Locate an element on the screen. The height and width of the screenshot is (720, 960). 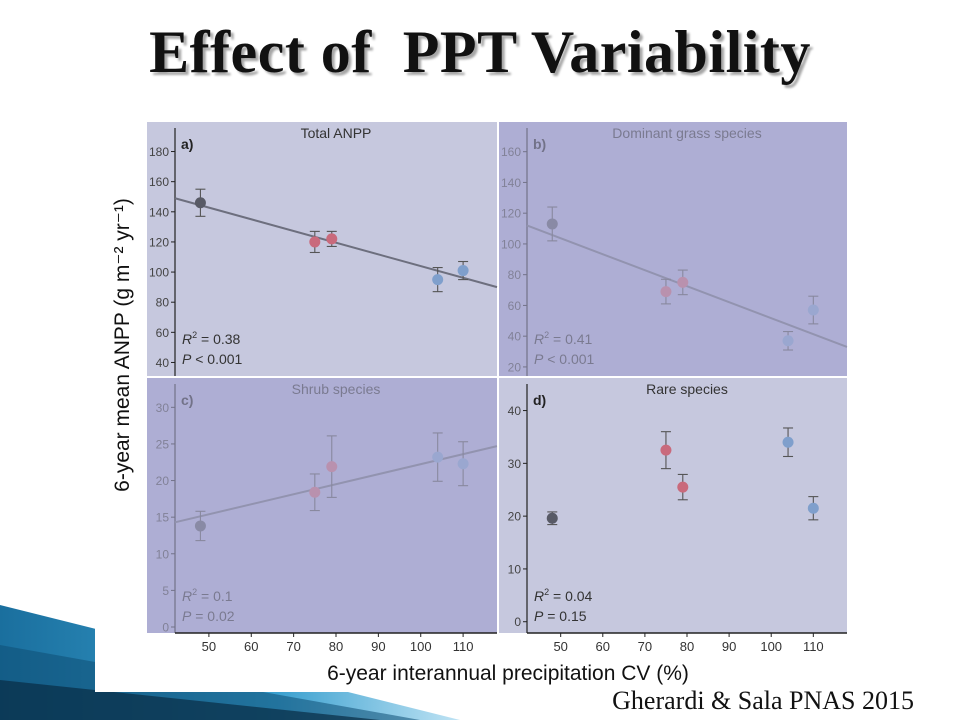
panel-c-y-tick-label: 20 is located at coordinates (163, 481).